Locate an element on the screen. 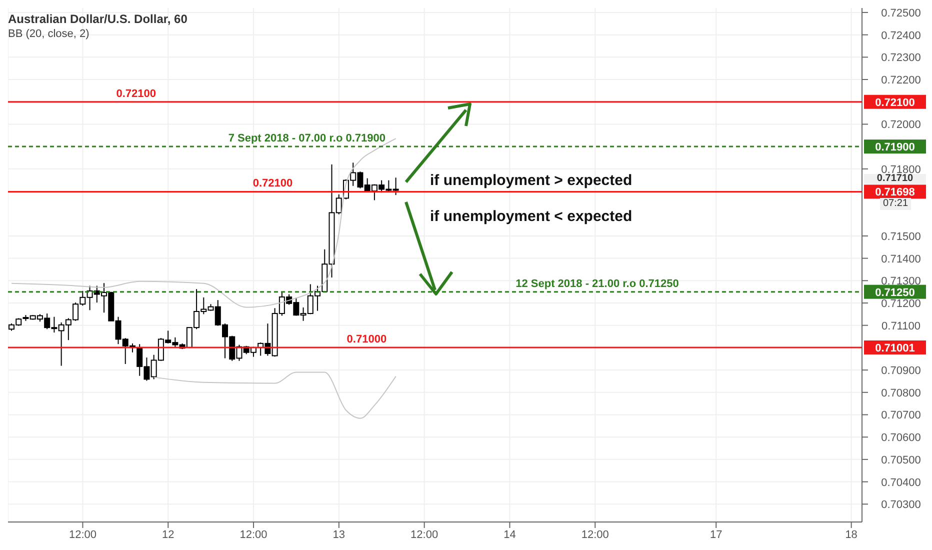 The width and height of the screenshot is (932, 550). annotation: if unemployment < expected is located at coordinates (531, 216).